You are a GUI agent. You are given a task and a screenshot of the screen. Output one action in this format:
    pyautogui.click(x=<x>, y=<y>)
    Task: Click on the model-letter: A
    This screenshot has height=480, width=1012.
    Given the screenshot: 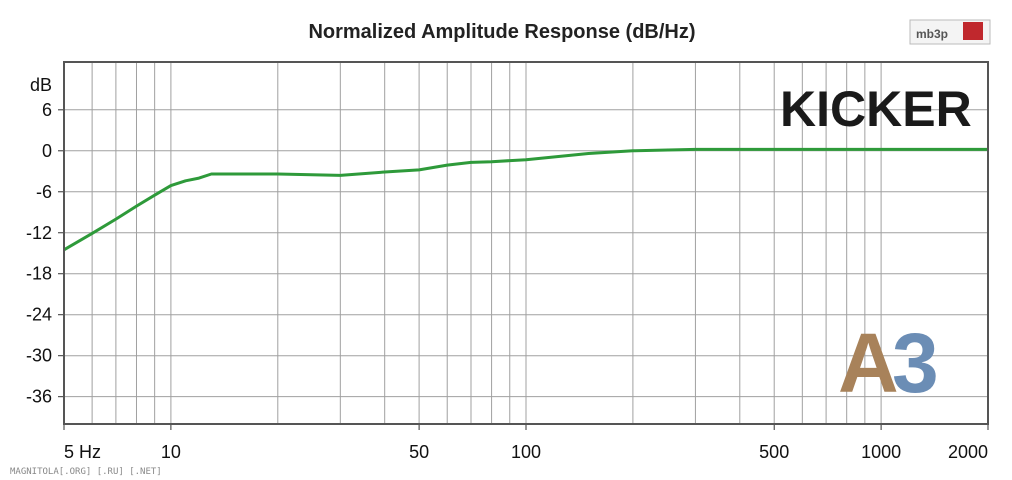 What is the action you would take?
    pyautogui.click(x=868, y=363)
    